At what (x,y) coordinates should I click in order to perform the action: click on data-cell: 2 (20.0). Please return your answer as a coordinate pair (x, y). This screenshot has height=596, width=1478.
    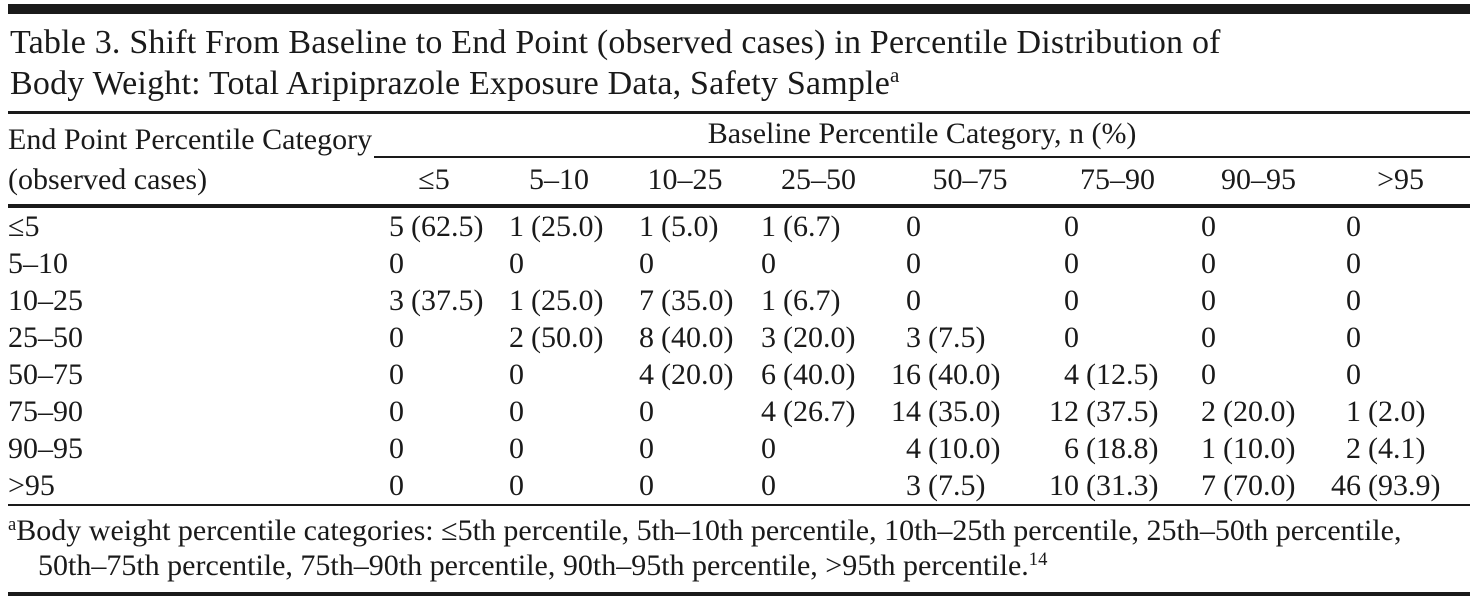
    Looking at the image, I should click on (1258, 411).